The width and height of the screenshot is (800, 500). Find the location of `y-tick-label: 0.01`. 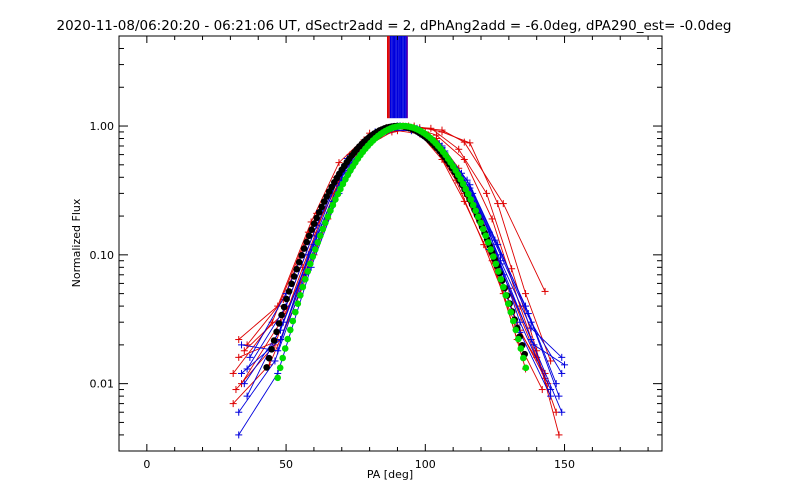

y-tick-label: 0.01 is located at coordinates (102, 384).